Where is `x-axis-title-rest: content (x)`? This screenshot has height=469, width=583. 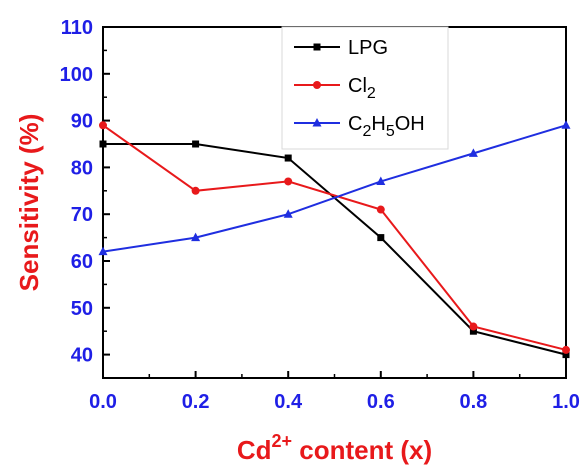
x-axis-title-rest: content (x) is located at coordinates (362, 450).